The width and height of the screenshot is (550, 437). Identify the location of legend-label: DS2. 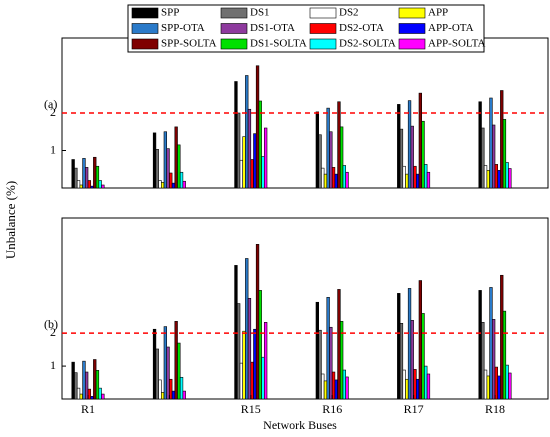
(349, 13).